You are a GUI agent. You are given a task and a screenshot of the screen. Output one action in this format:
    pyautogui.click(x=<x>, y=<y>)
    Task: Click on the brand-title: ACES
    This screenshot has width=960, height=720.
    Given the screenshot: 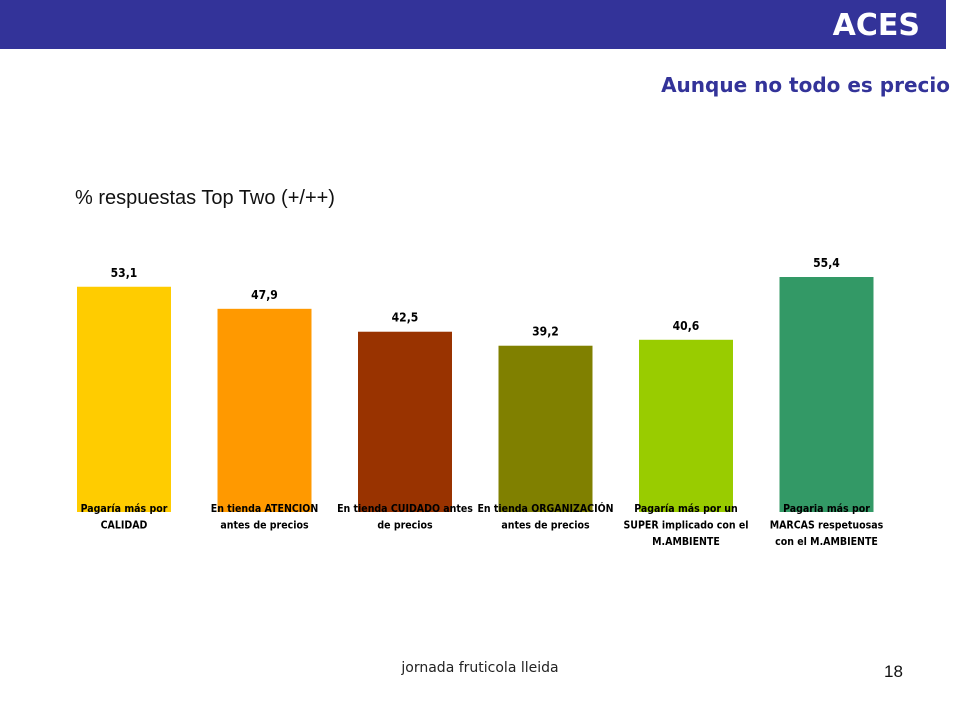 What is the action you would take?
    pyautogui.click(x=876, y=25)
    